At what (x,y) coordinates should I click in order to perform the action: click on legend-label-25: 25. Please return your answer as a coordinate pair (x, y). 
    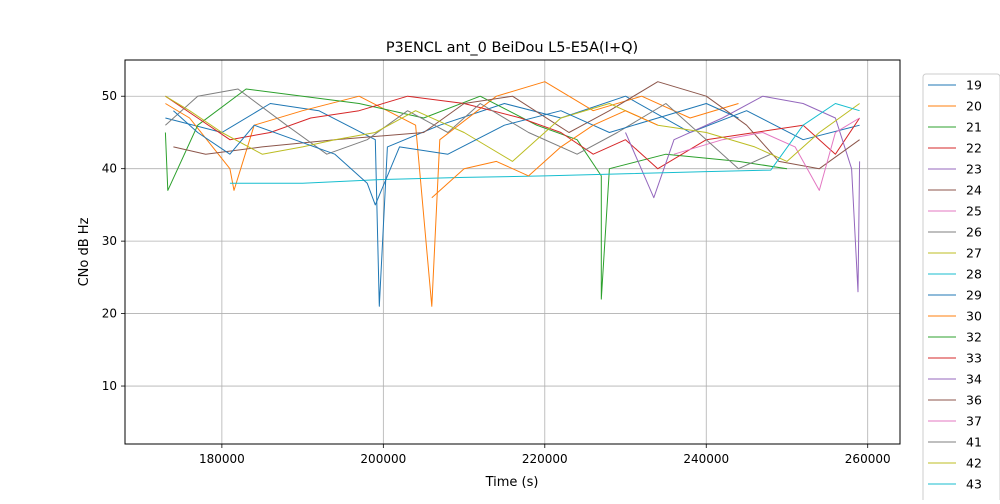
    Looking at the image, I should click on (974, 211).